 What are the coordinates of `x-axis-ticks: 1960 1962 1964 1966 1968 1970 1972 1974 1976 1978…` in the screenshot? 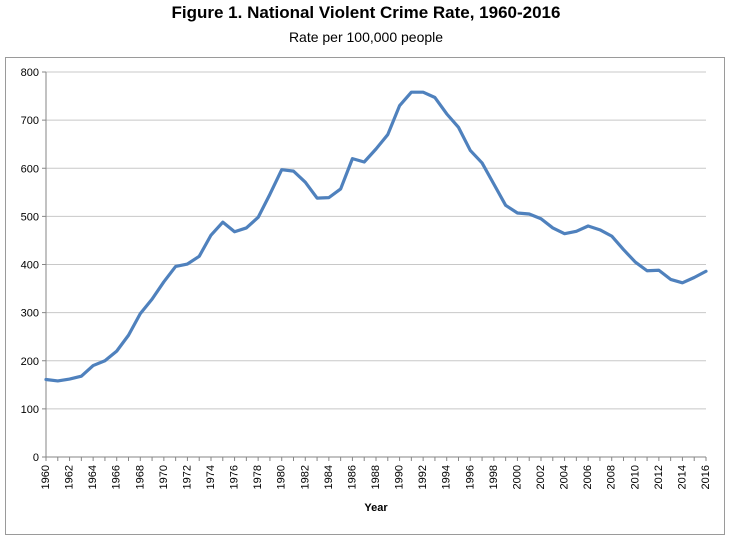 It's located at (376, 473).